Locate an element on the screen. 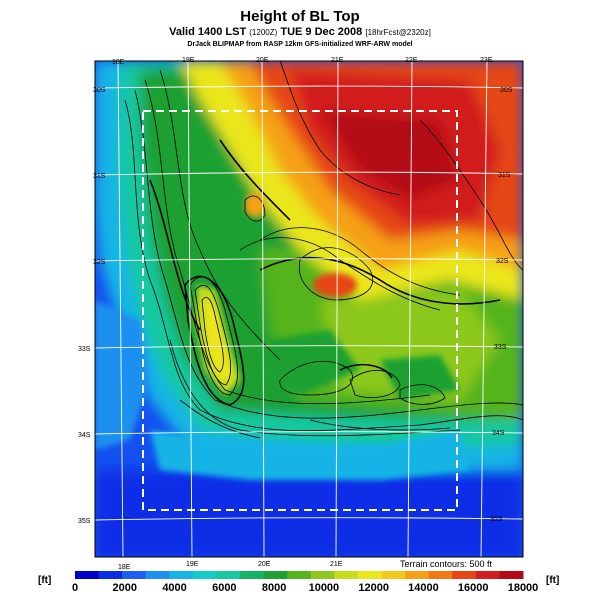  lon-label-top: 21E is located at coordinates (337, 60).